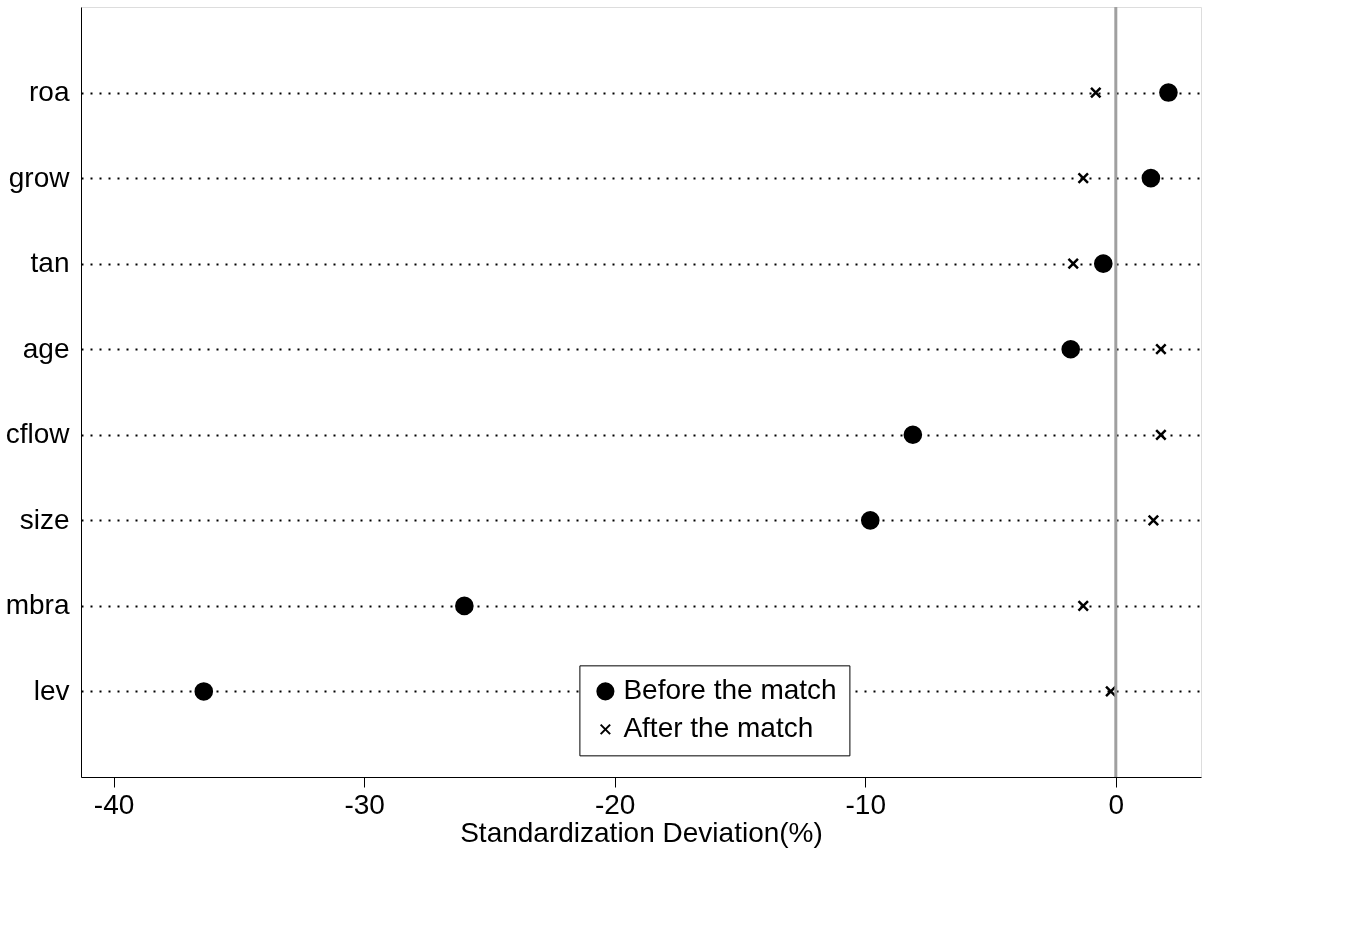  Describe the element at coordinates (364, 804) in the screenshot. I see `x-tick-label: -30` at that location.